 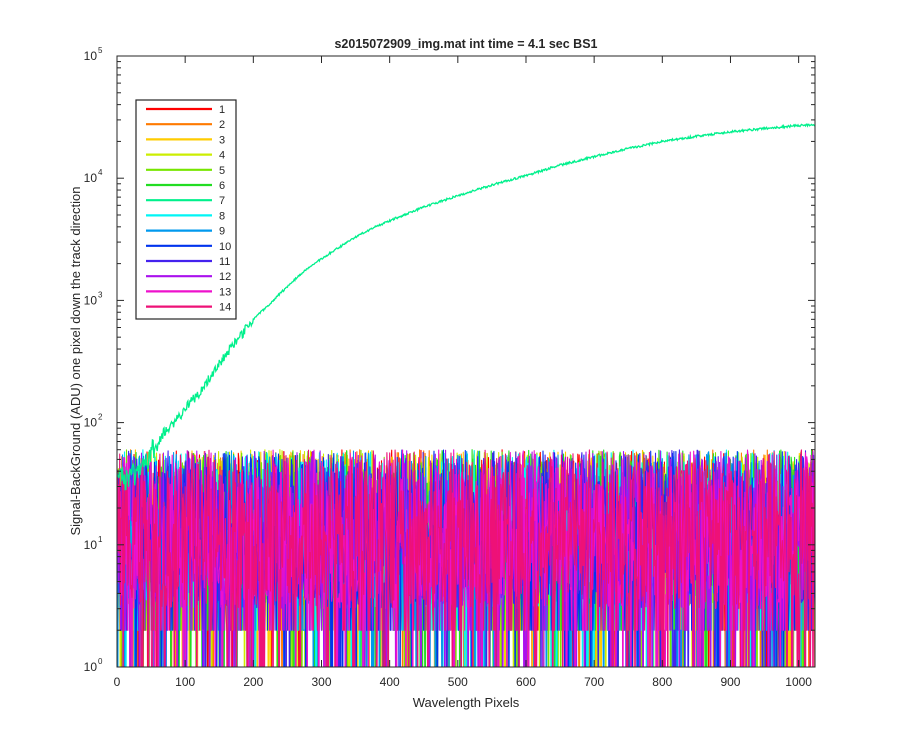 I want to click on legend-label-12: 12, so click(x=225, y=277).